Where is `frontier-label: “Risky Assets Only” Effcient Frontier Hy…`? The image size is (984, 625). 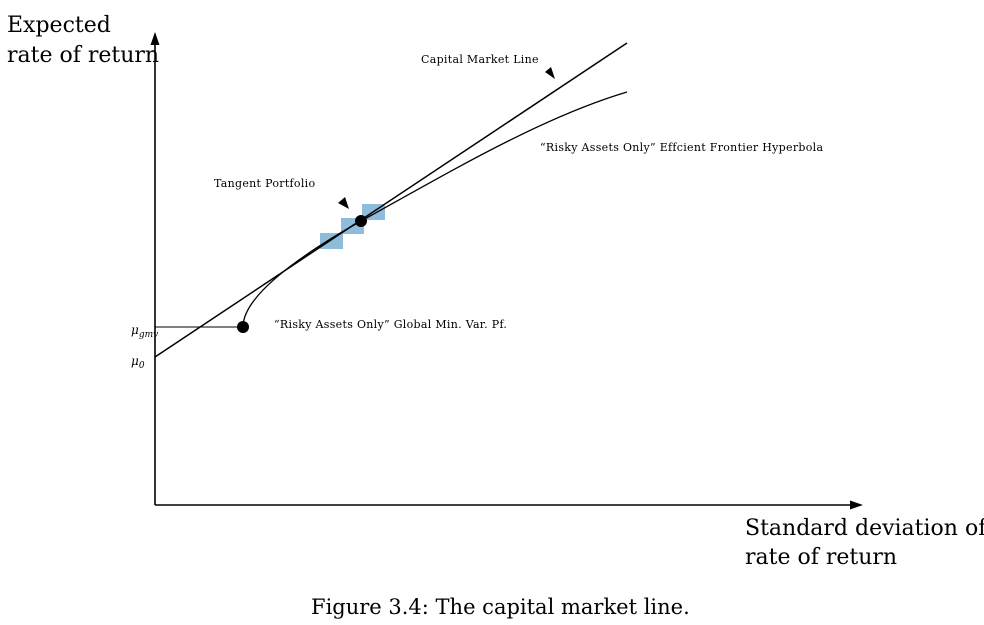
frontier-label: “Risky Assets Only” Effcient Frontier Hy… is located at coordinates (681, 147).